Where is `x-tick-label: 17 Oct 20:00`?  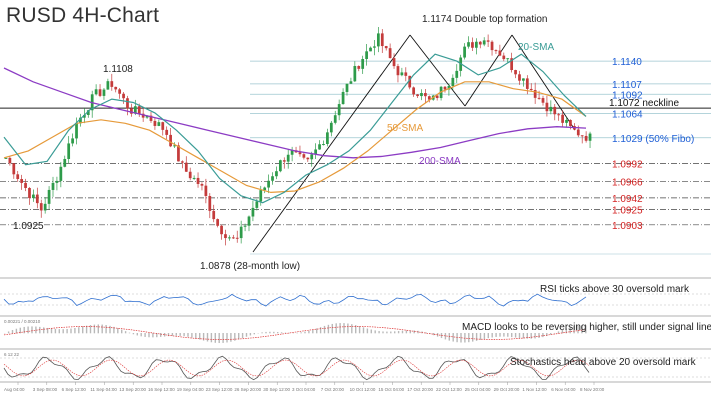
x-tick-label: 17 Oct 20:00 is located at coordinates (420, 389).